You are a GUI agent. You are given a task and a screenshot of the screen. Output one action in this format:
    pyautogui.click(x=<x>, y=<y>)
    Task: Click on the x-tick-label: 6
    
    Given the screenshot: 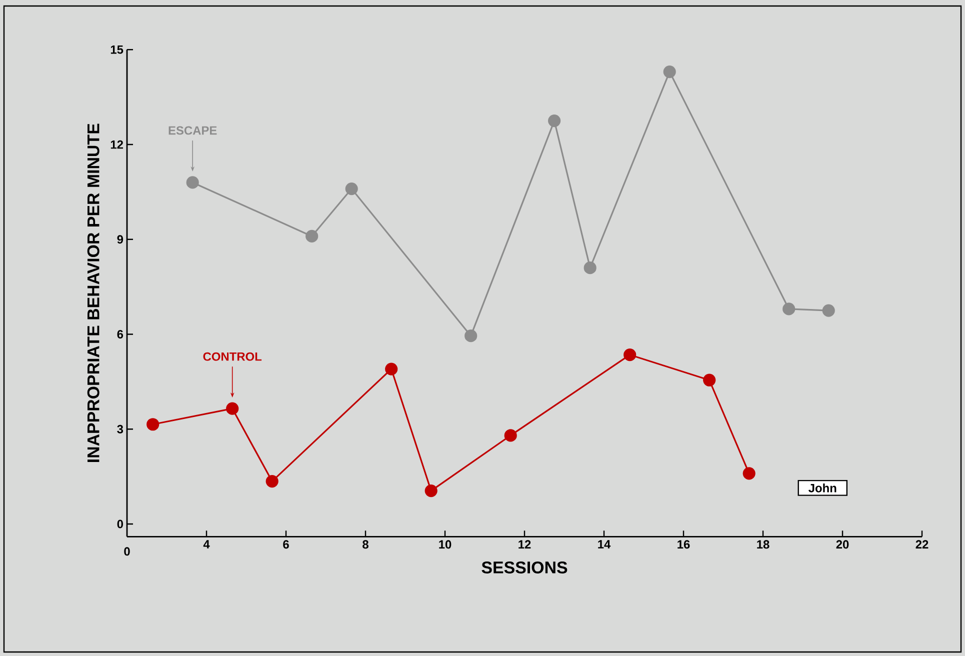 What is the action you would take?
    pyautogui.click(x=286, y=544)
    